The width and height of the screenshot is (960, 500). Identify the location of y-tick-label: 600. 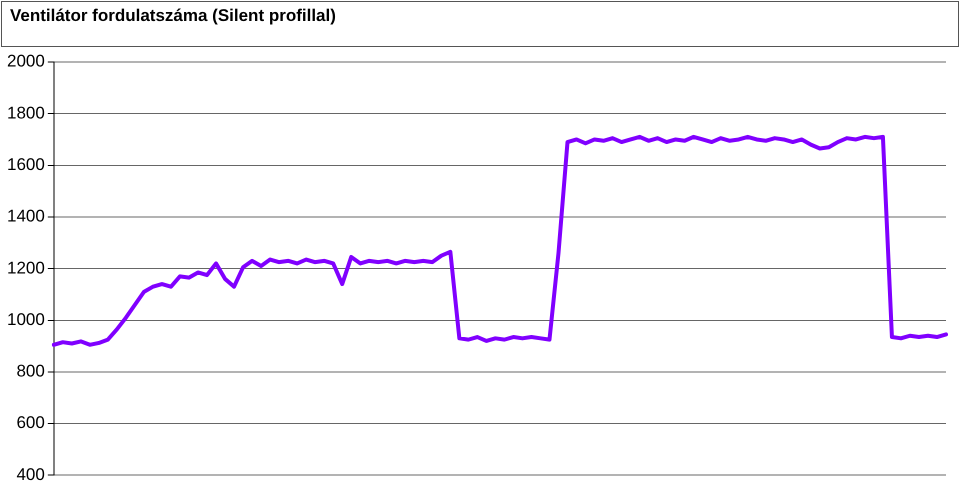
(30, 422).